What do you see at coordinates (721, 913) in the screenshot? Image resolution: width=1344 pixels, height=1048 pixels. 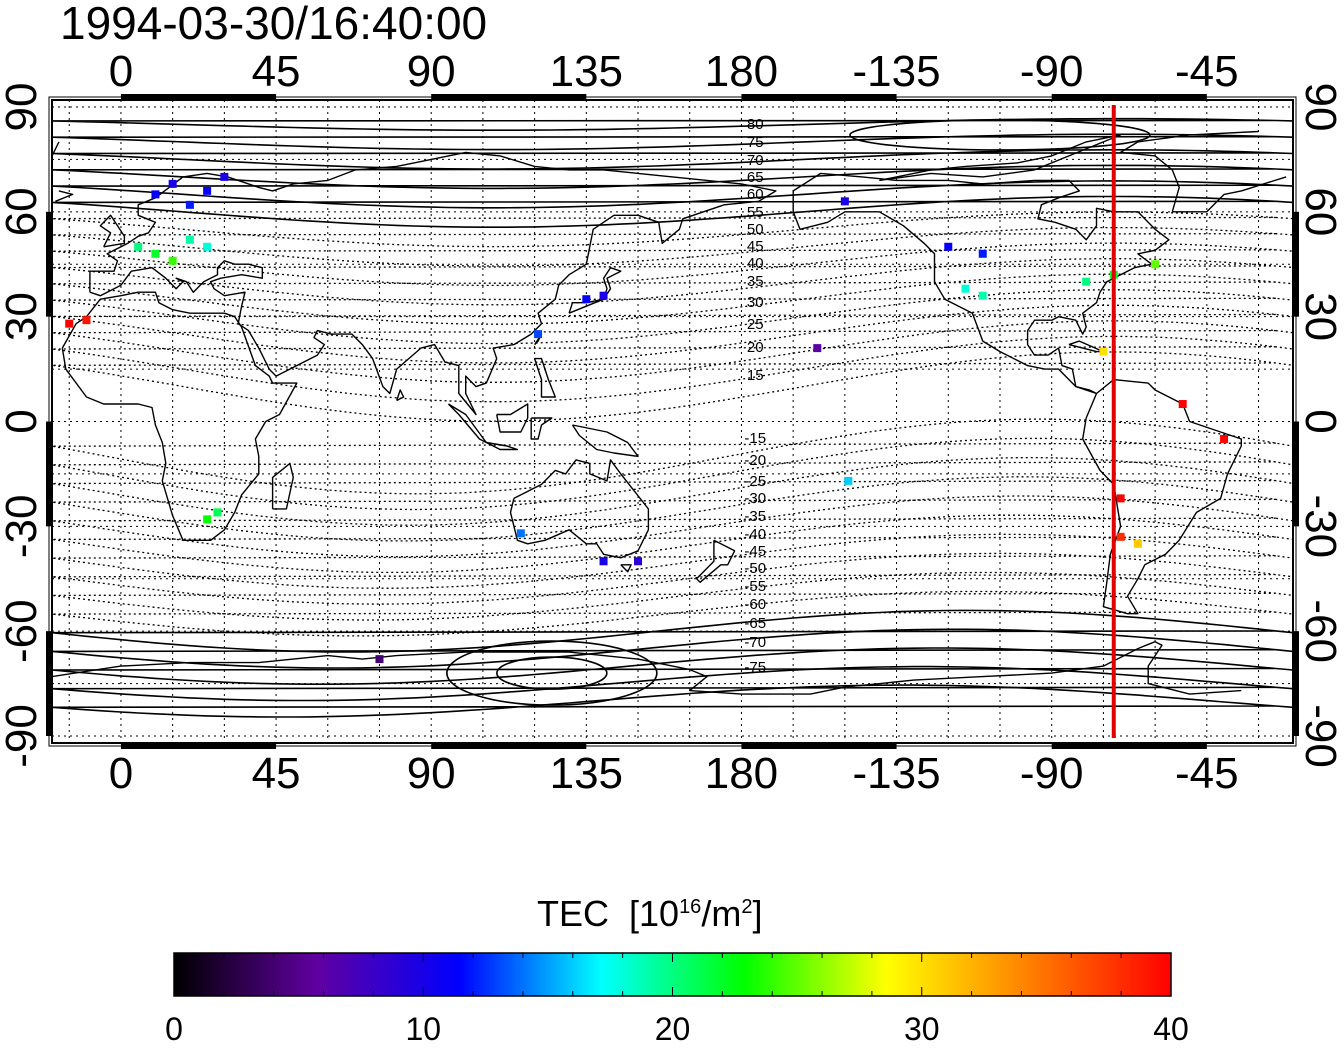 I see `colorbar-unit-mid: /m` at bounding box center [721, 913].